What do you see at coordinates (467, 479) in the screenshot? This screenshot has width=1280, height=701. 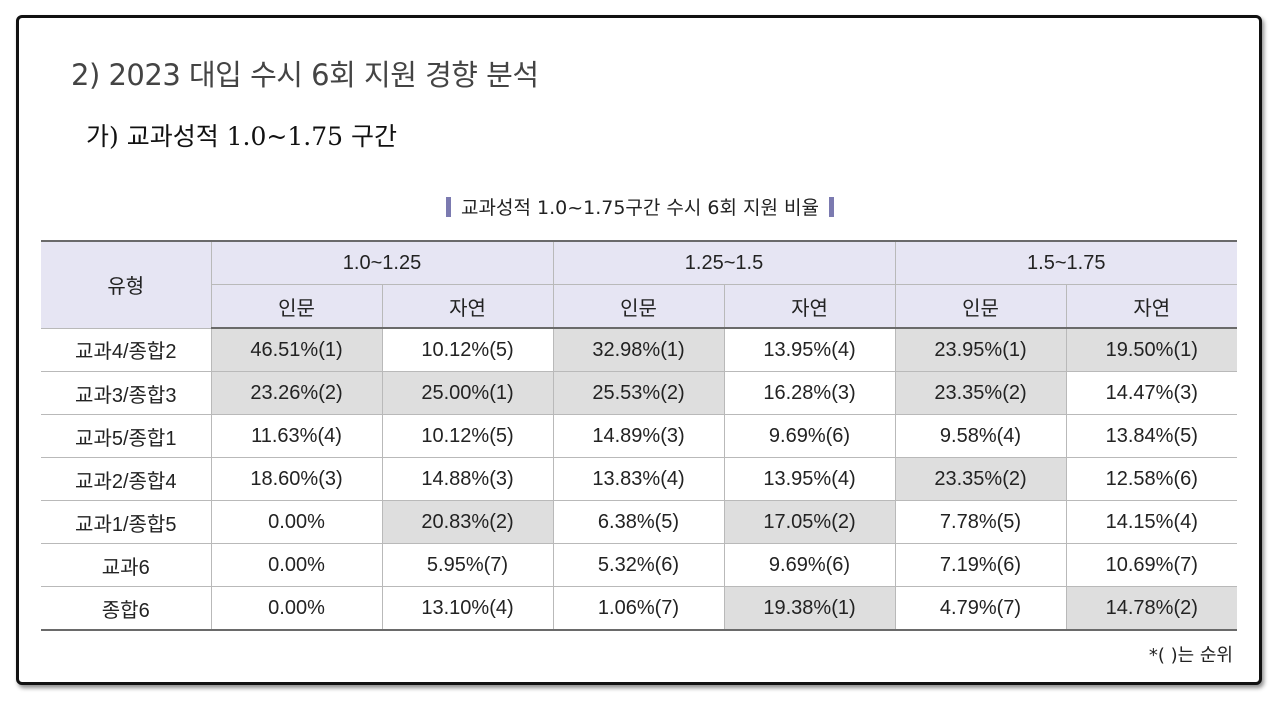 I see `table-cell: 14.88%(3)` at bounding box center [467, 479].